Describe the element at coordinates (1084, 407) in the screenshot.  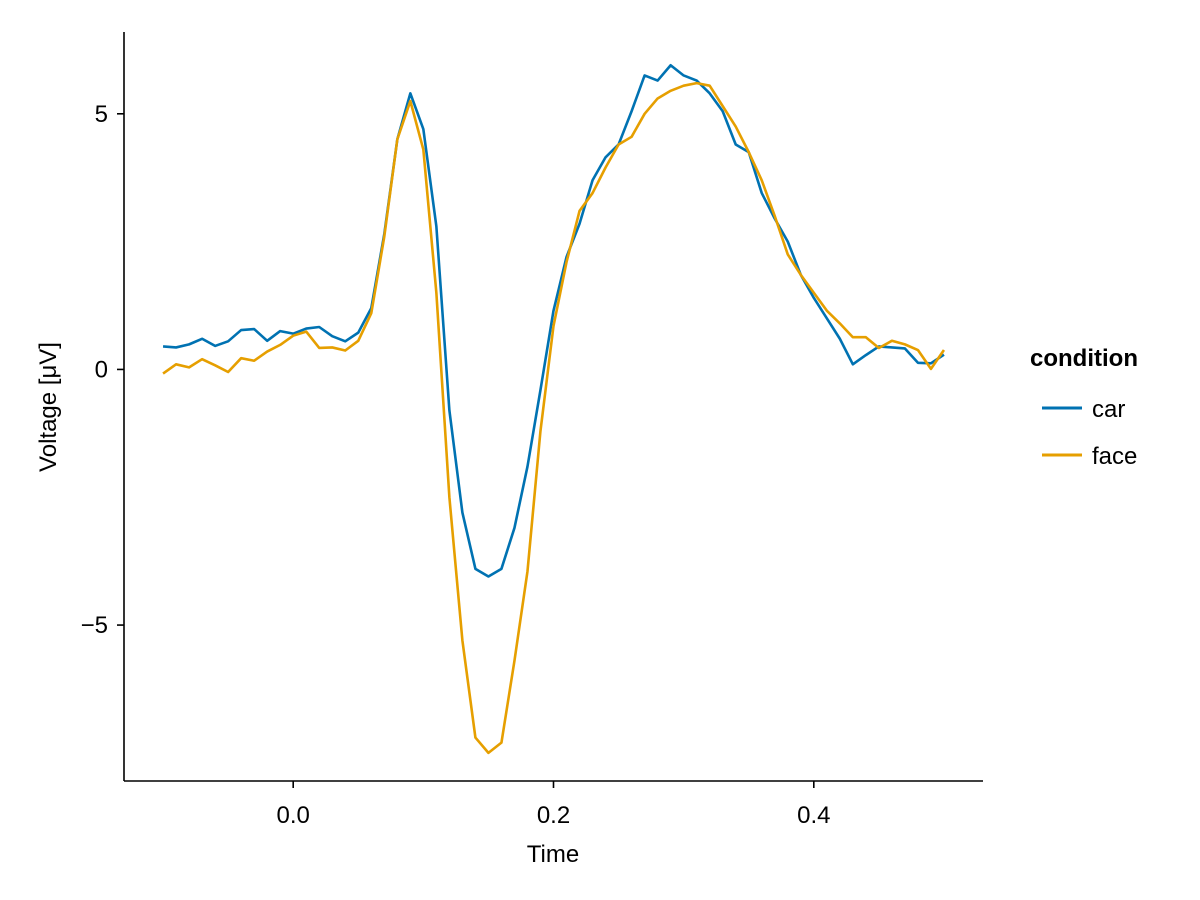
I see `legend: condition car face` at that location.